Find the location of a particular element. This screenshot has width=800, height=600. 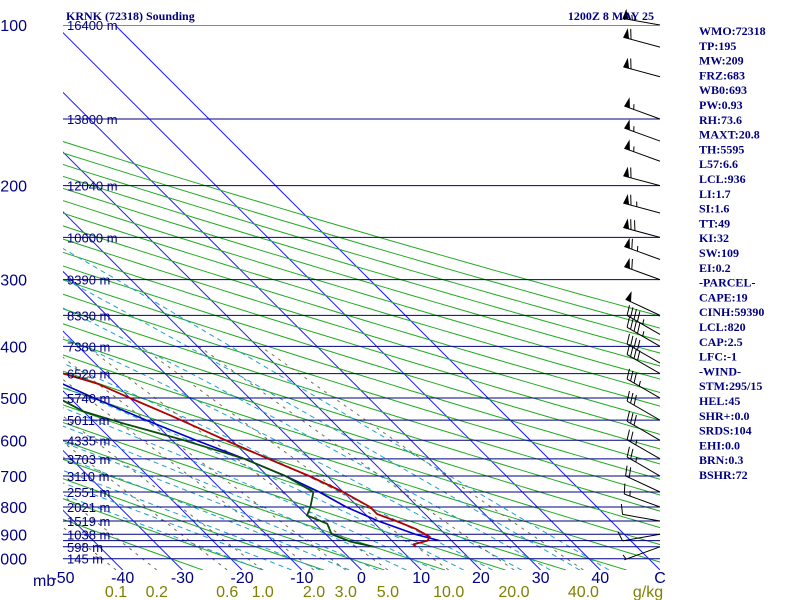

index-value: SHR+:0.0 is located at coordinates (724, 416).